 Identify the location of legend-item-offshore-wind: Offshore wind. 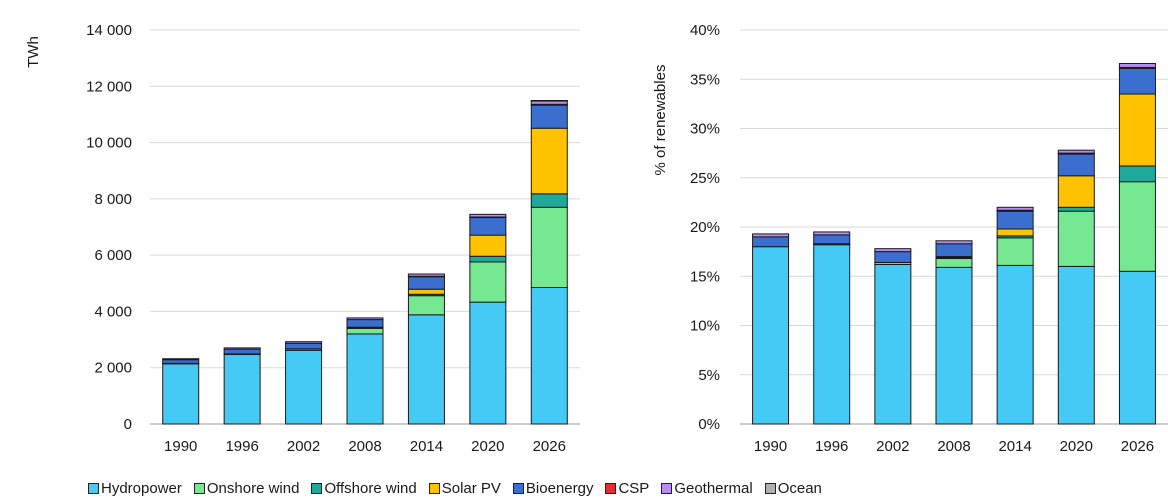
(364, 488).